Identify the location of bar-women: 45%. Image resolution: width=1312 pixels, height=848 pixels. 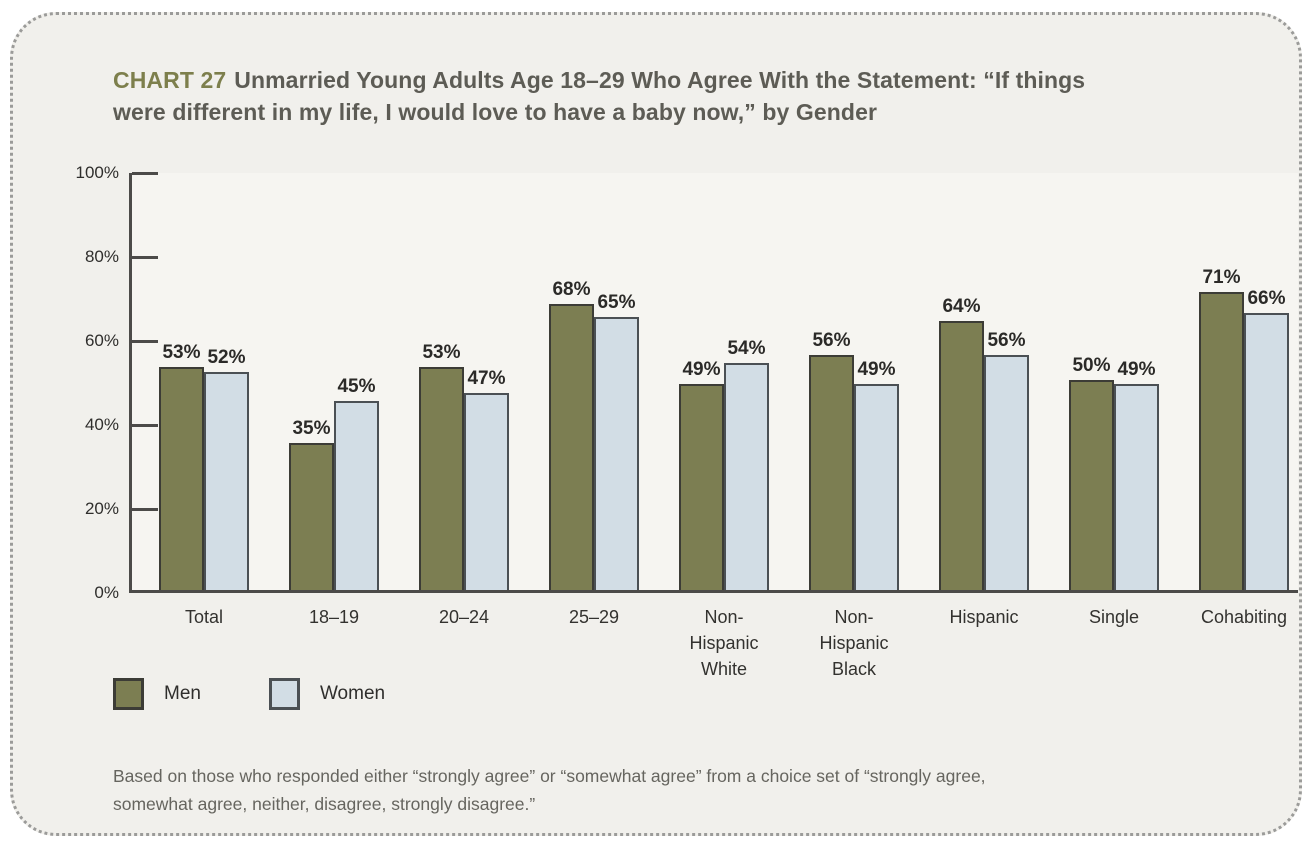
(356, 483).